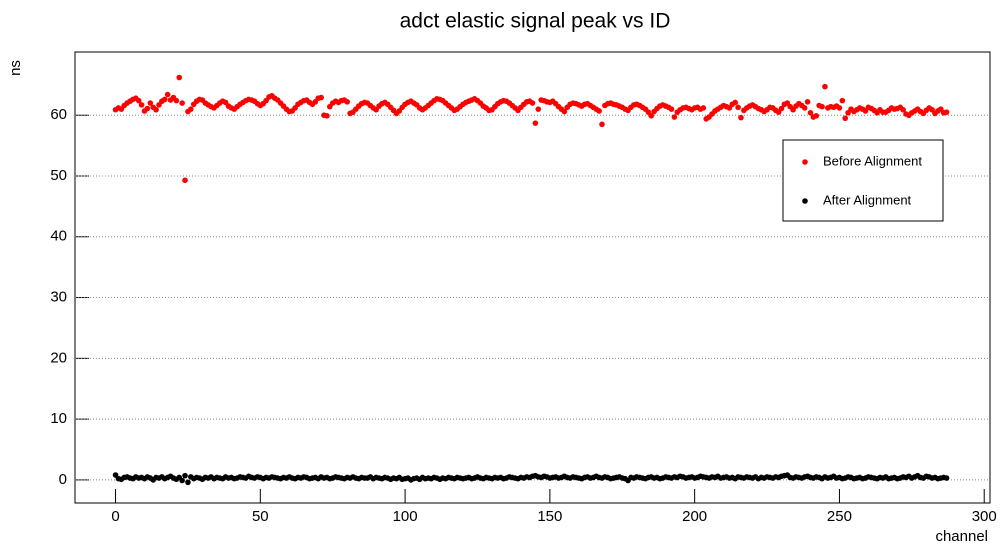 The height and width of the screenshot is (548, 1002). I want to click on y-tick-label: 40, so click(58, 236).